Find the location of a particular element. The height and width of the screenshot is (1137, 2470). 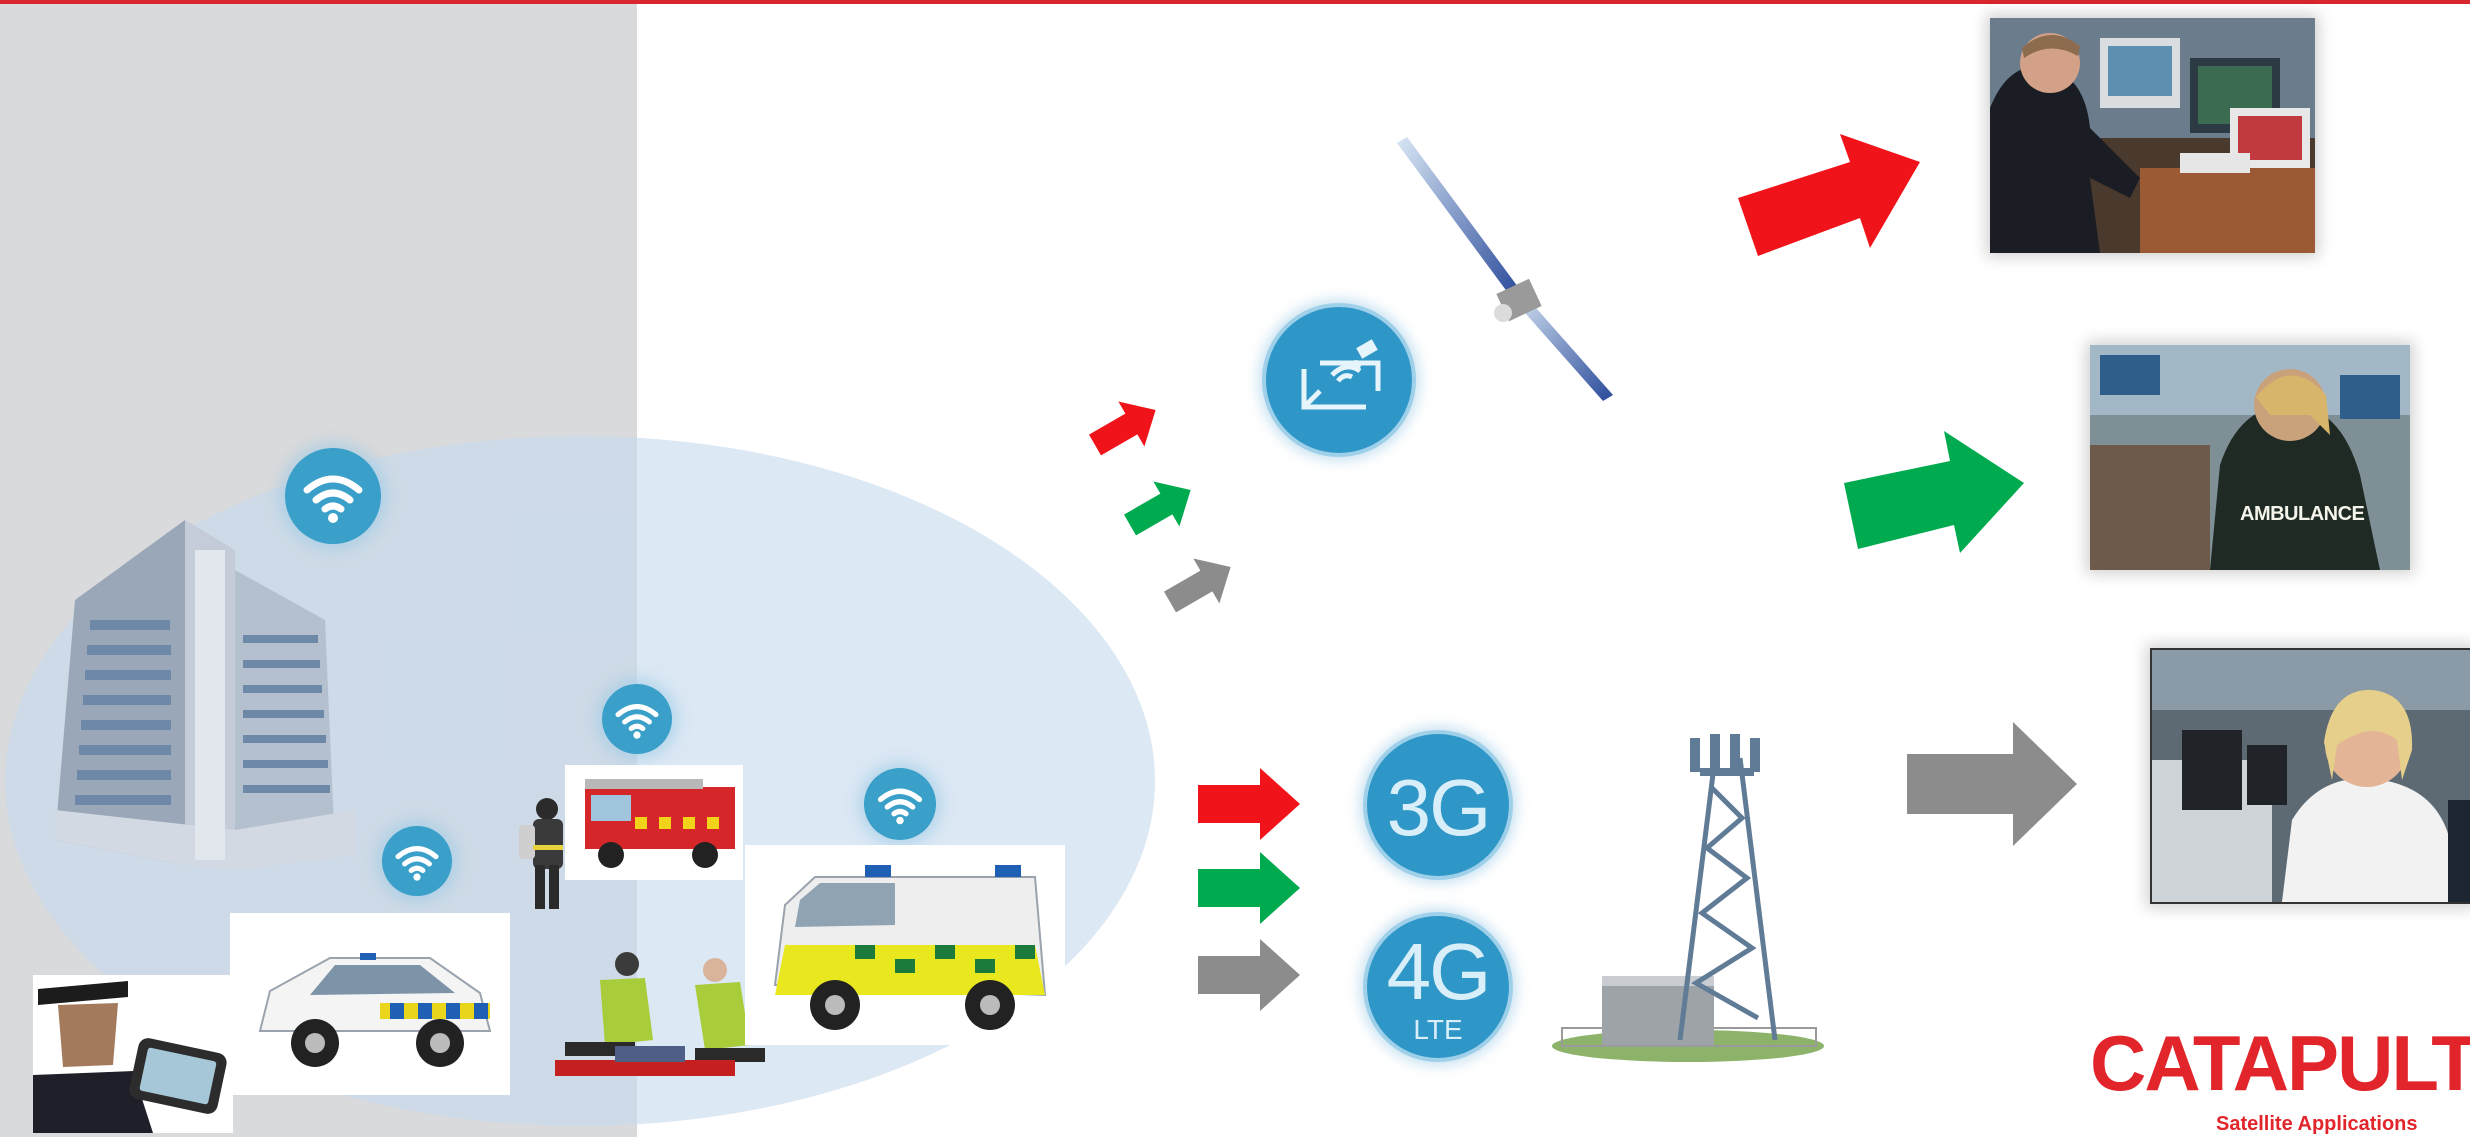

police-control-room-photo is located at coordinates (2152, 135).